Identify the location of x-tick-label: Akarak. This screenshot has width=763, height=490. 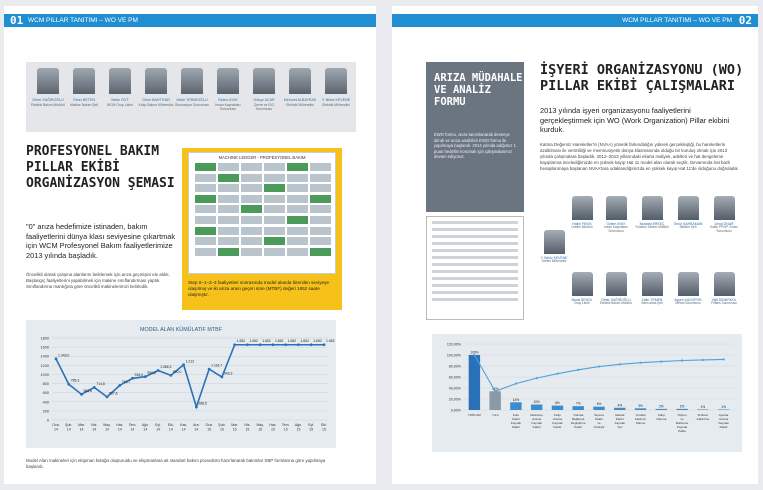
(620, 415).